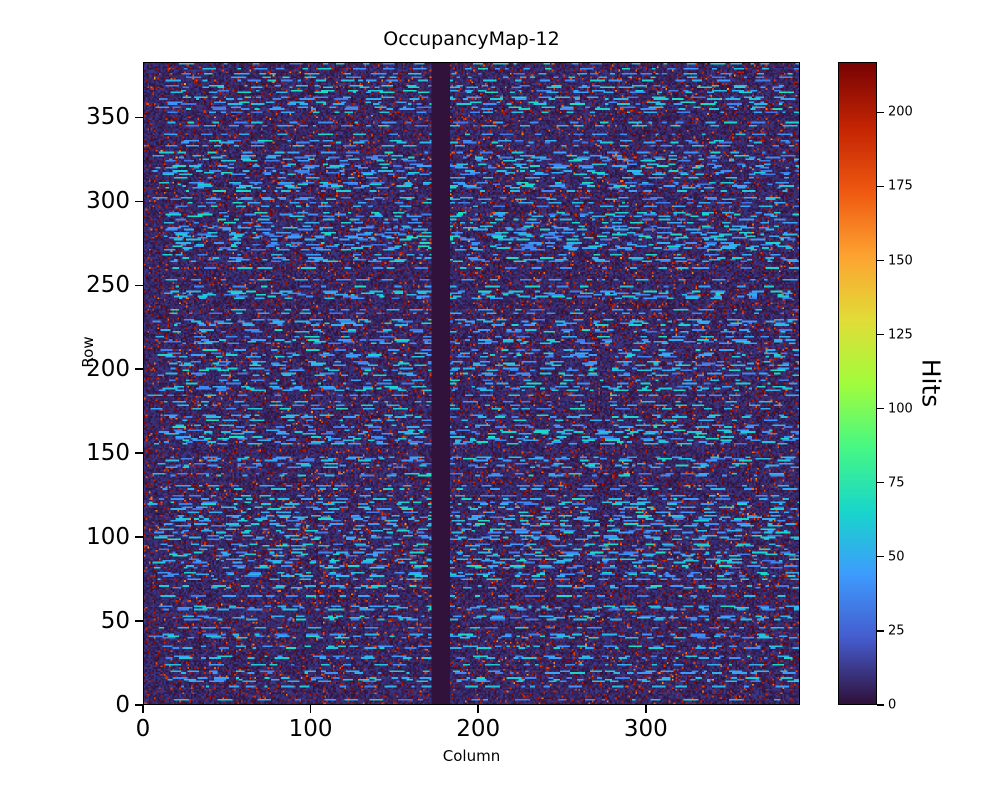 The height and width of the screenshot is (800, 1000). Describe the element at coordinates (900, 335) in the screenshot. I see `colorbar-tick-label: 125` at that location.